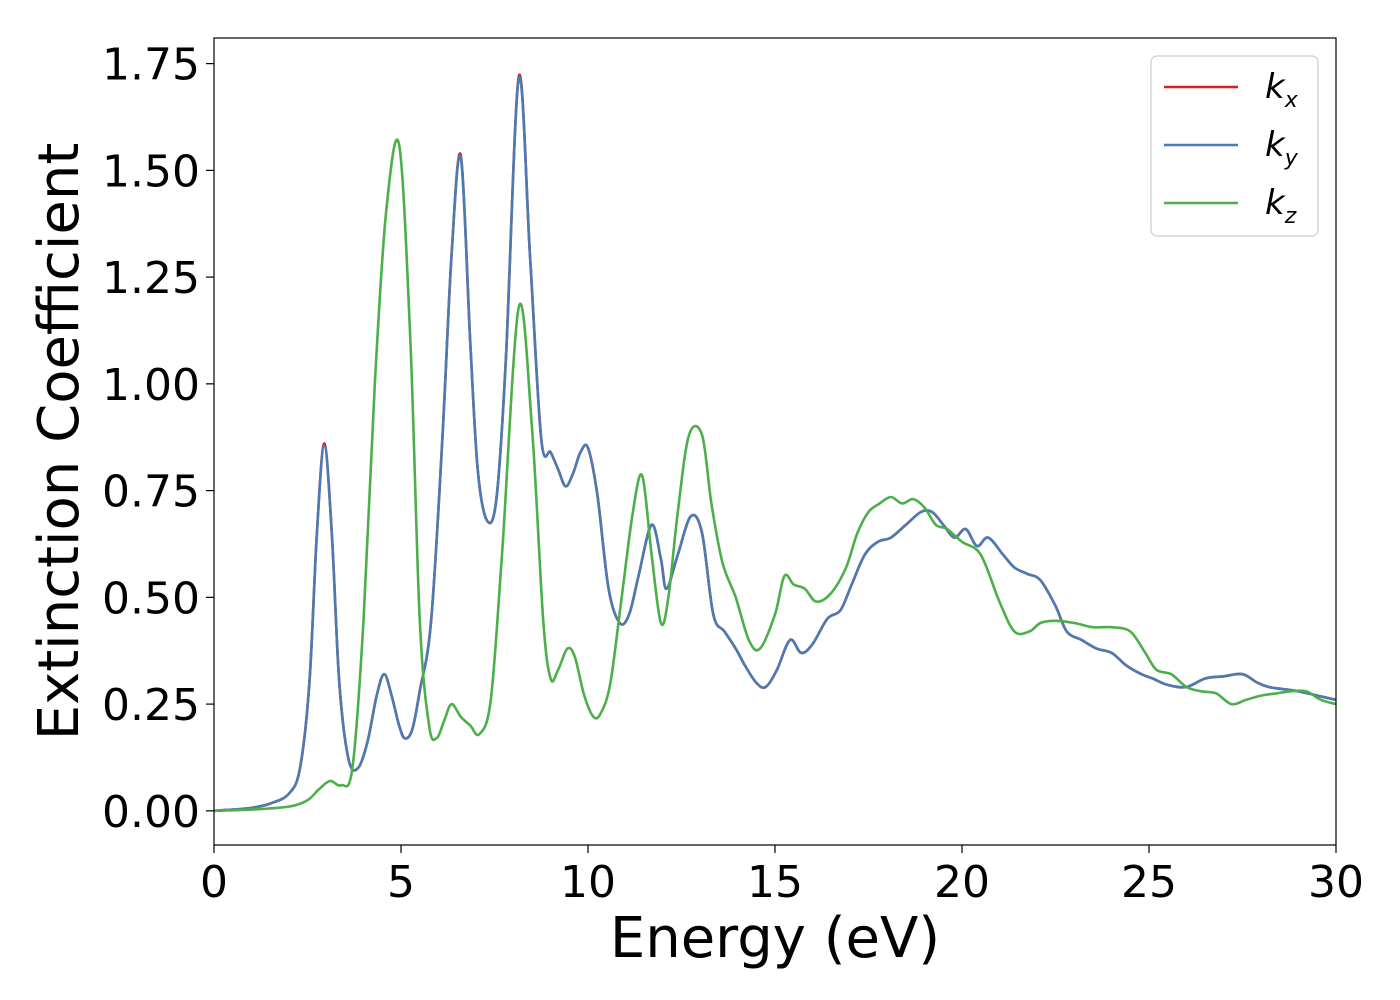 This screenshot has height=1000, width=1400. Describe the element at coordinates (962, 882) in the screenshot. I see `x-tick-label: 20` at that location.